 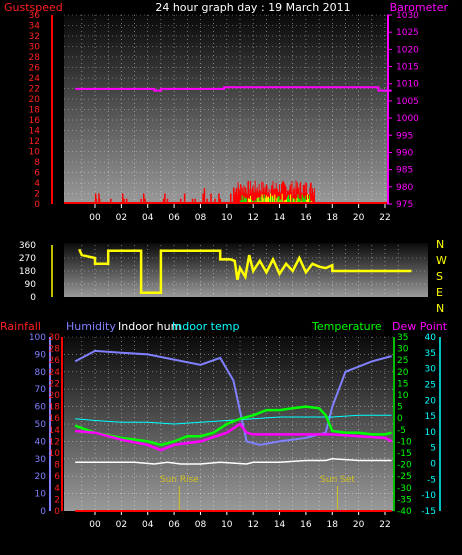 I want to click on barometer-tick-label: 1025, so click(x=407, y=33).